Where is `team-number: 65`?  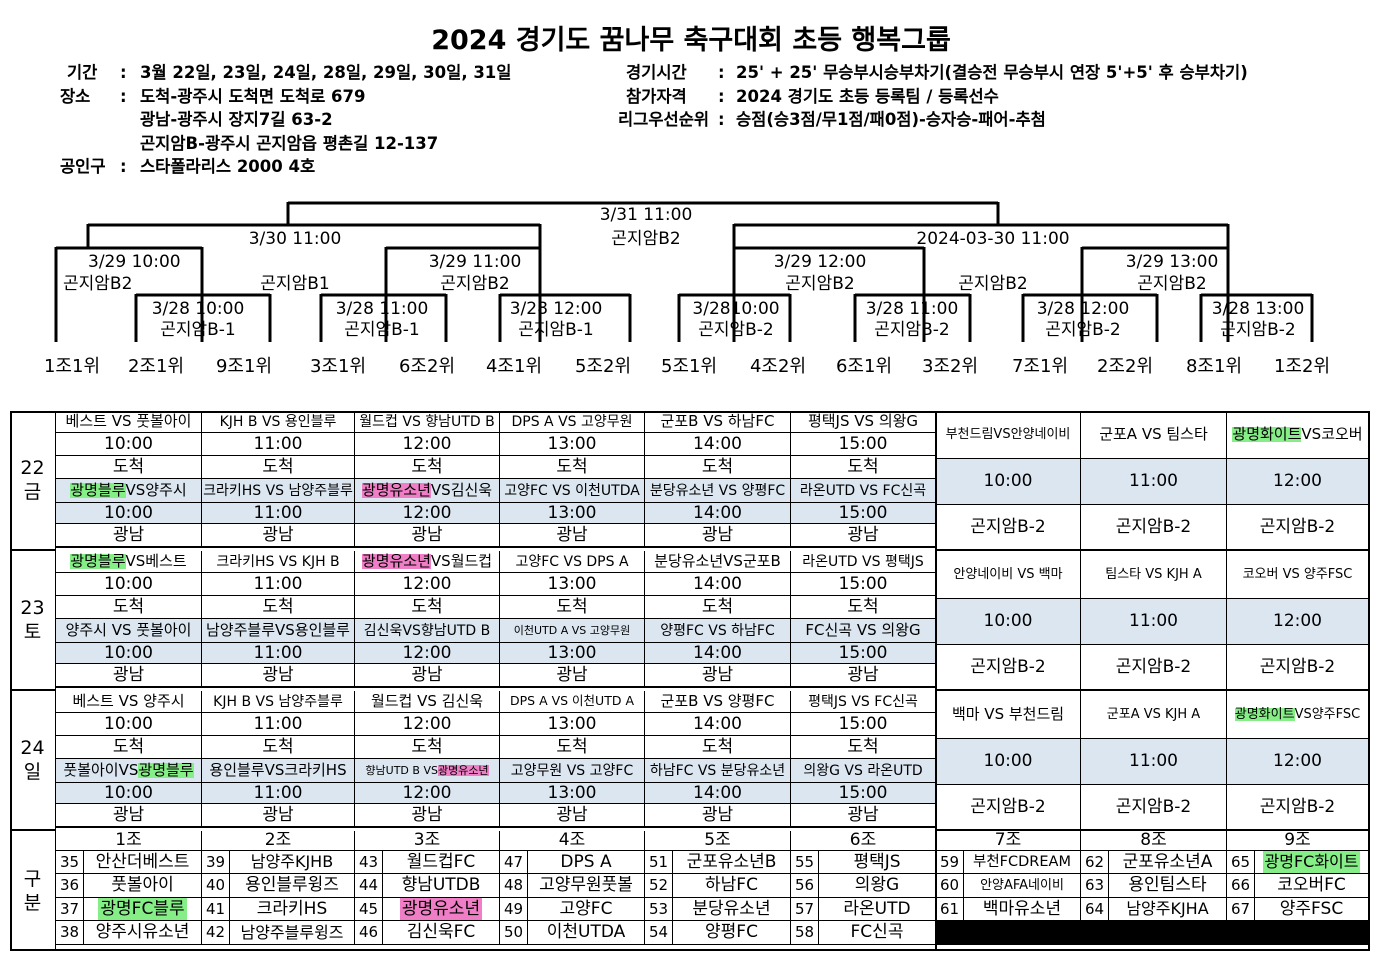 team-number: 65 is located at coordinates (1241, 862).